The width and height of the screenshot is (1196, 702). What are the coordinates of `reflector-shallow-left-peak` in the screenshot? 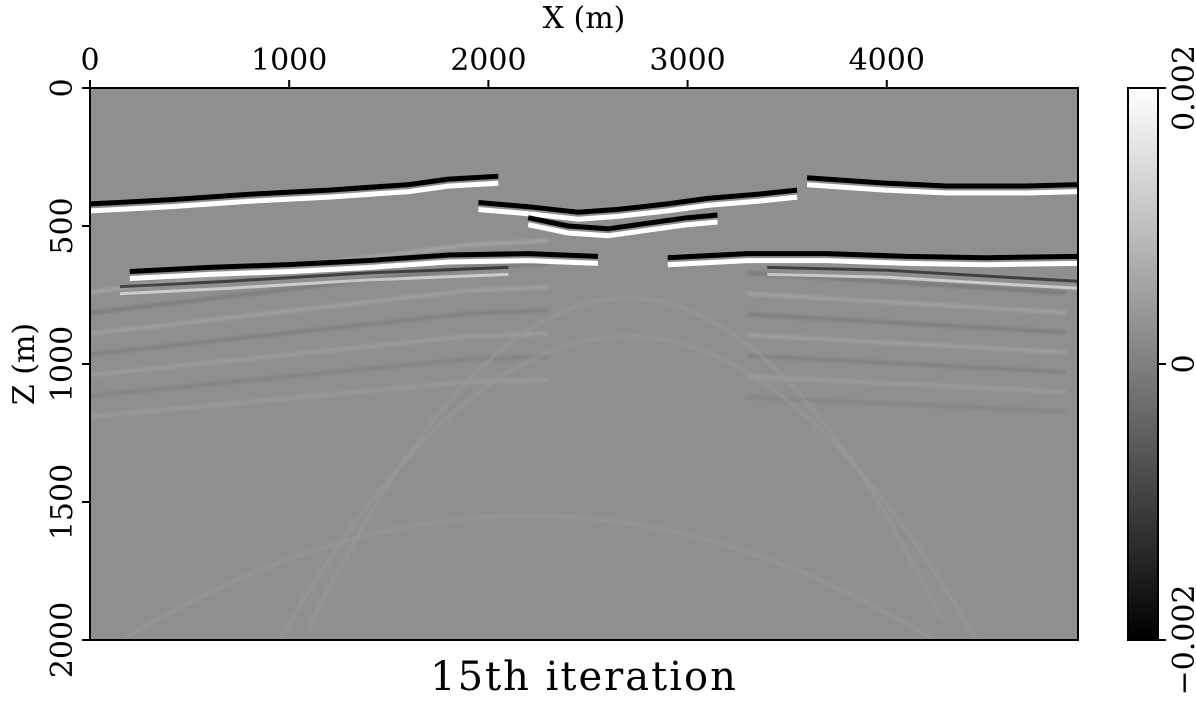 It's located at (294, 197).